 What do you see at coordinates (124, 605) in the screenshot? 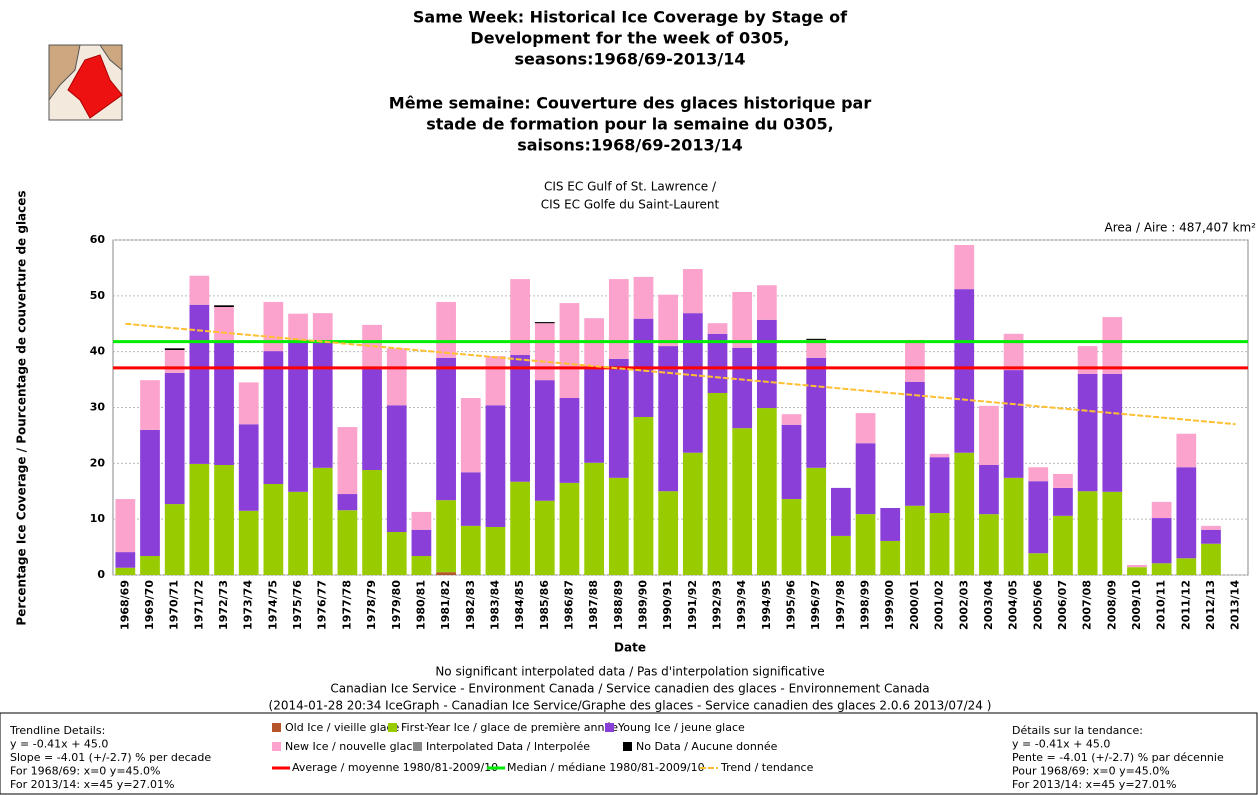
I see `x-tick-label: 1968/69` at bounding box center [124, 605].